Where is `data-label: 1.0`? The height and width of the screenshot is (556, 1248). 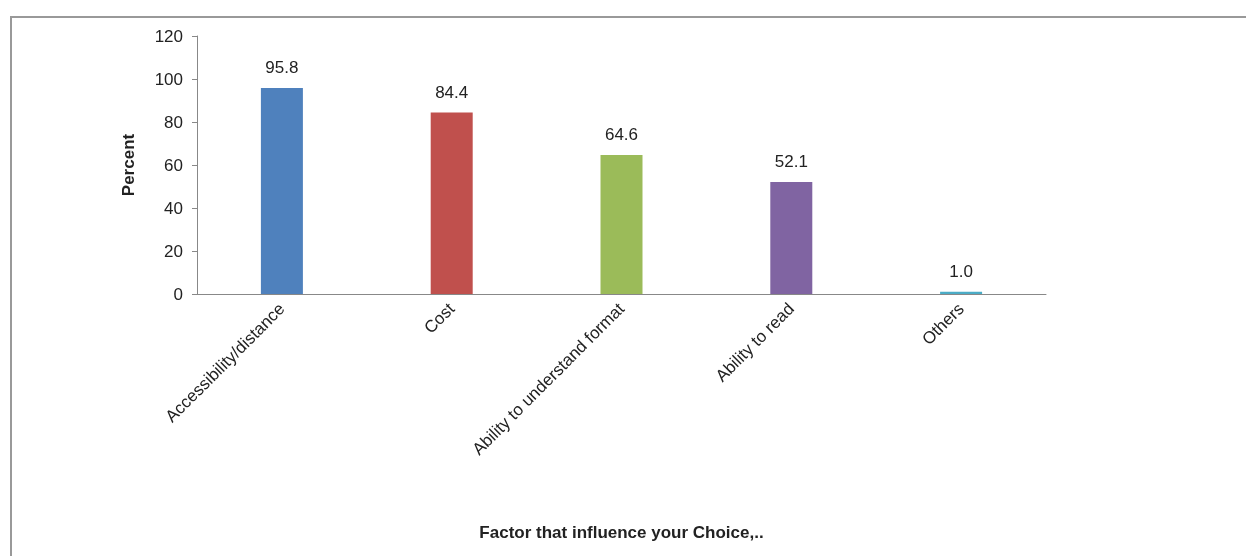
data-label: 1.0 is located at coordinates (961, 271).